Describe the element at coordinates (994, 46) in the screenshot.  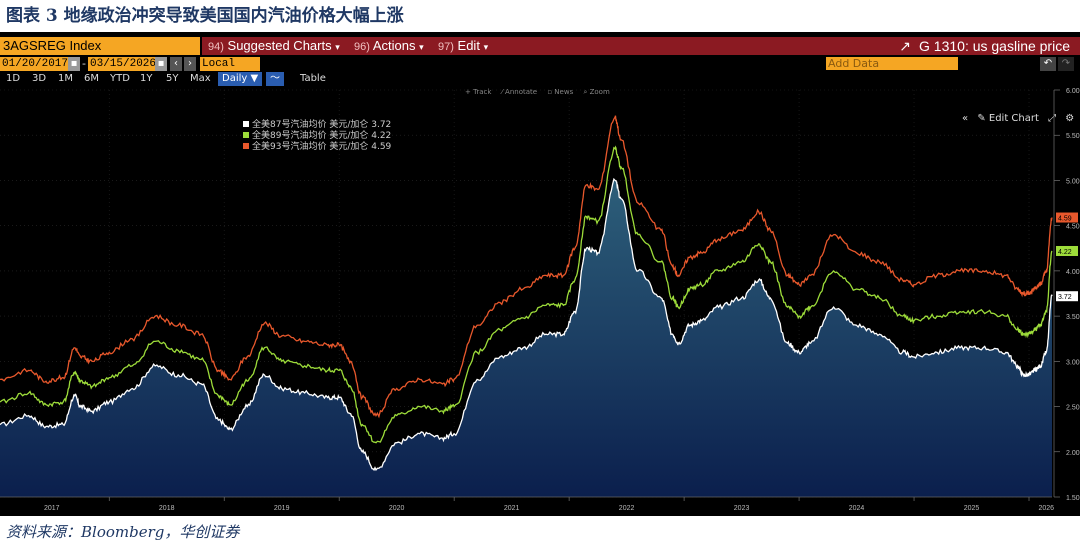
I see `graph-title-text: G 1310: us gasline price` at that location.